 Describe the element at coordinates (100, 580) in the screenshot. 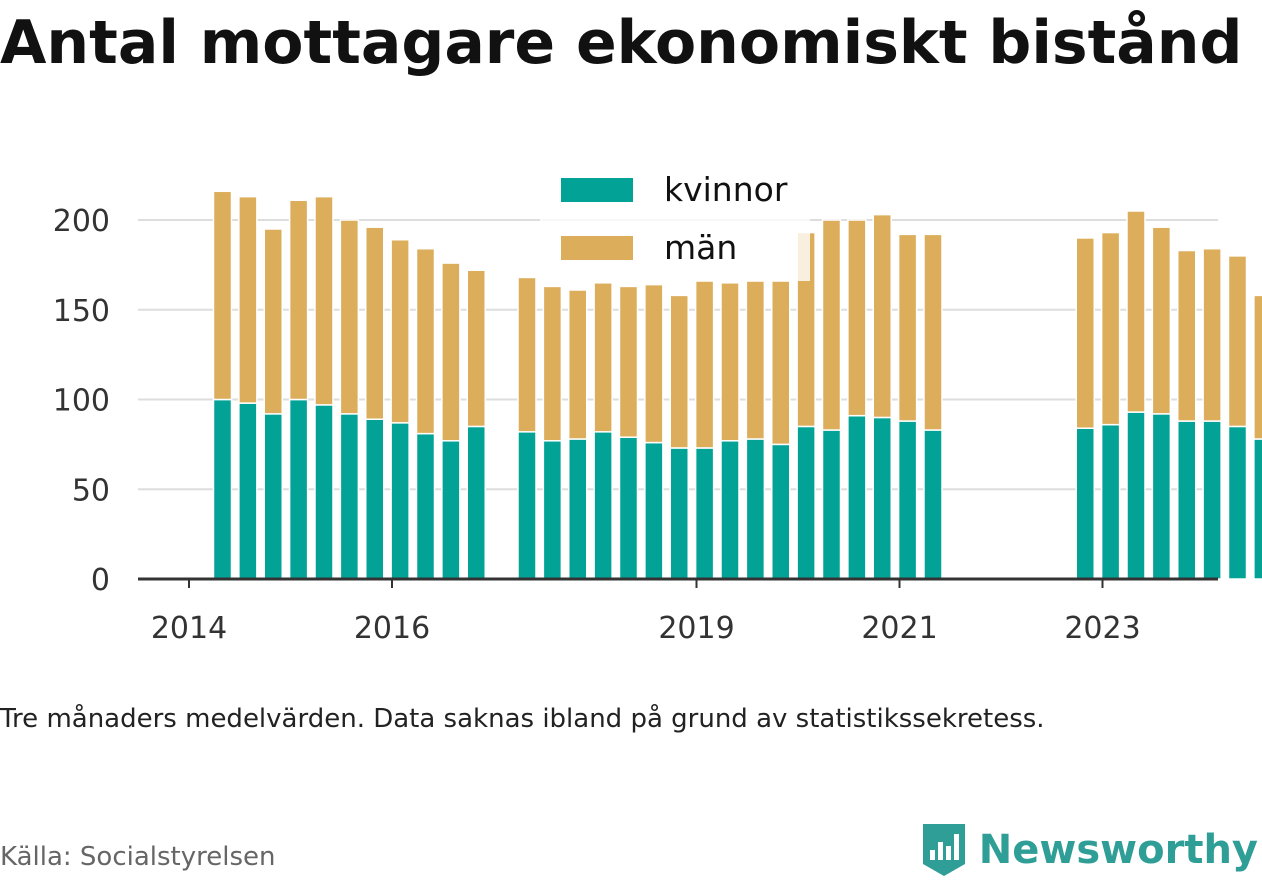

I see `y-tick-label: 0` at that location.